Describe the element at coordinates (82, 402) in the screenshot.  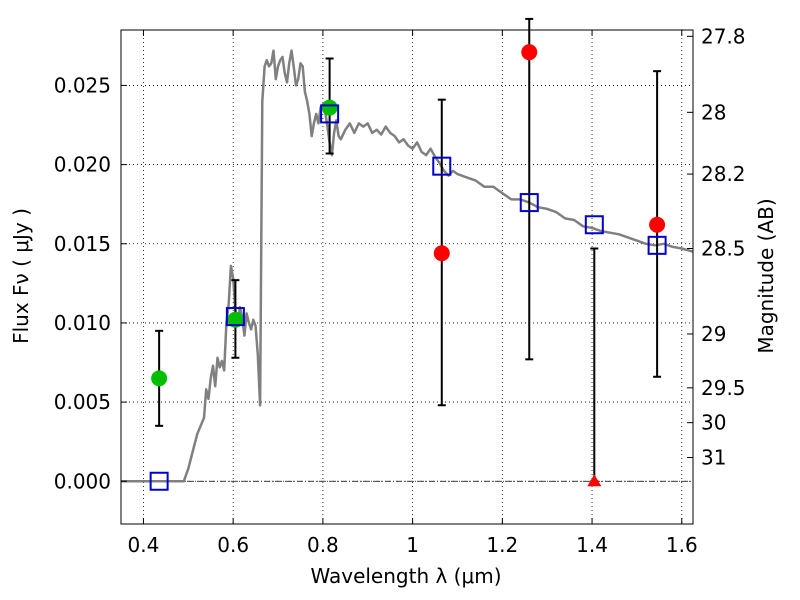
I see `y-tick-label: 0.005` at that location.